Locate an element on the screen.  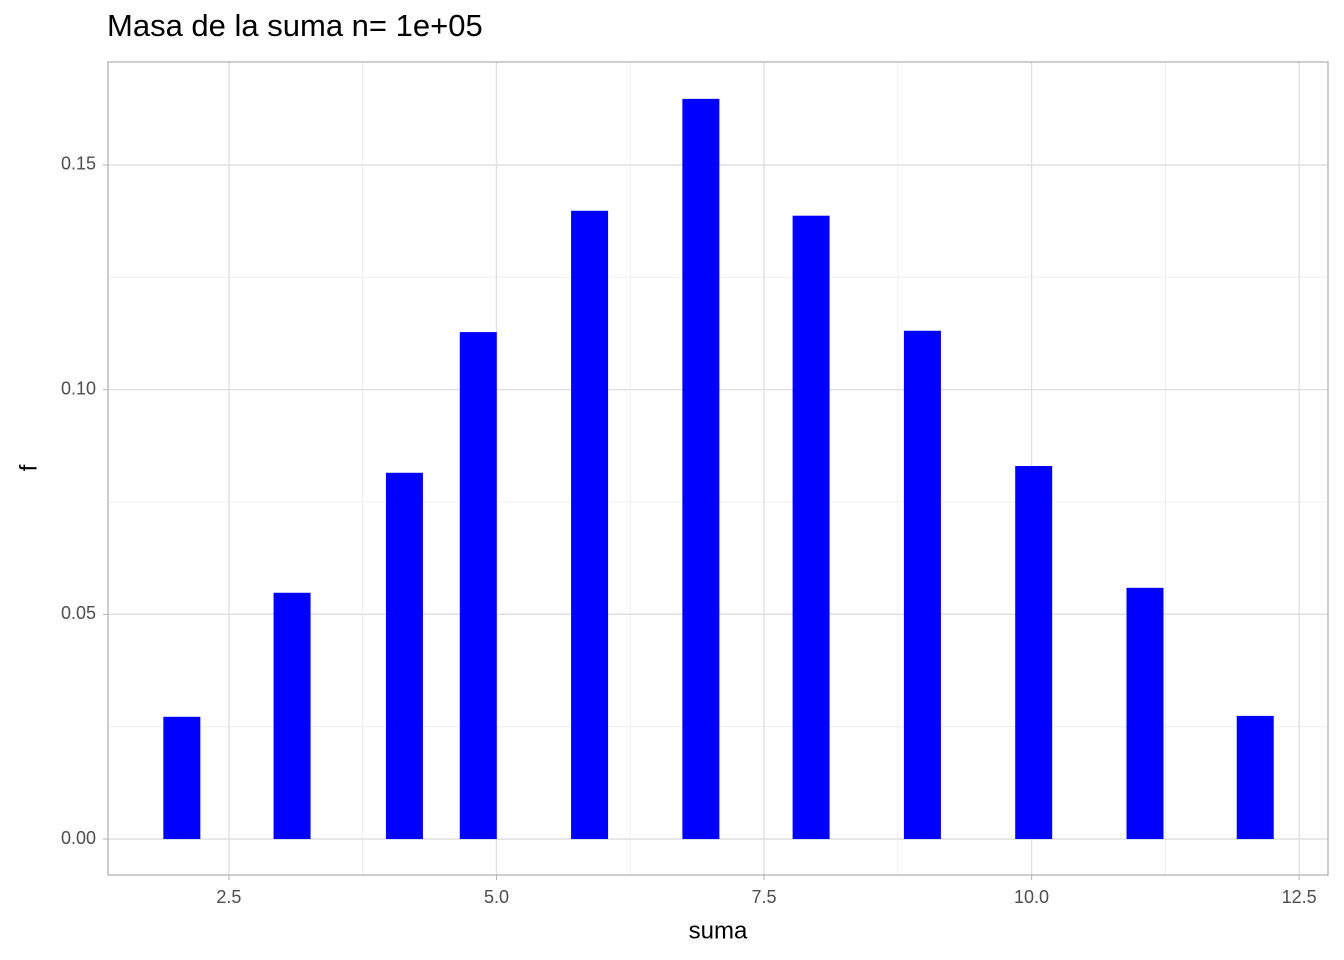
y-axis-title: f is located at coordinates (28, 467).